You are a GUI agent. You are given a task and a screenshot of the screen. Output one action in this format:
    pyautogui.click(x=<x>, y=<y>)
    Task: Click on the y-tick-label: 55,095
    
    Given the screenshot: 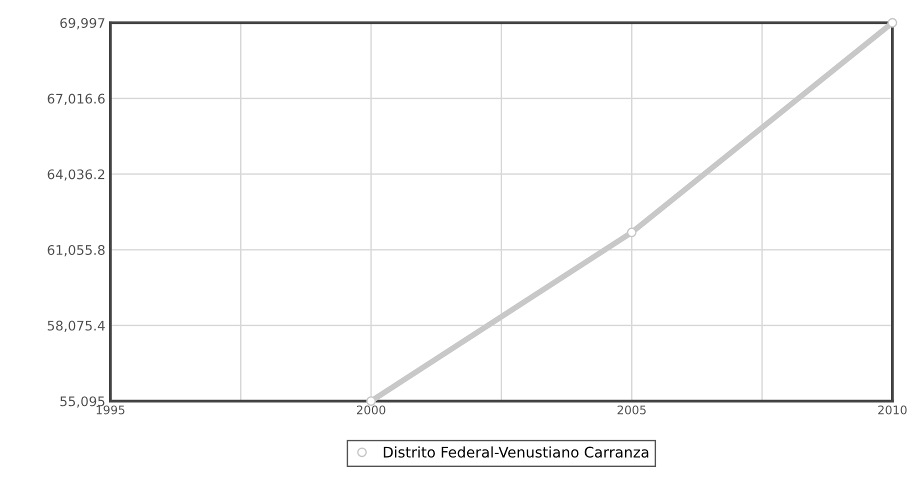 What is the action you would take?
    pyautogui.click(x=82, y=402)
    